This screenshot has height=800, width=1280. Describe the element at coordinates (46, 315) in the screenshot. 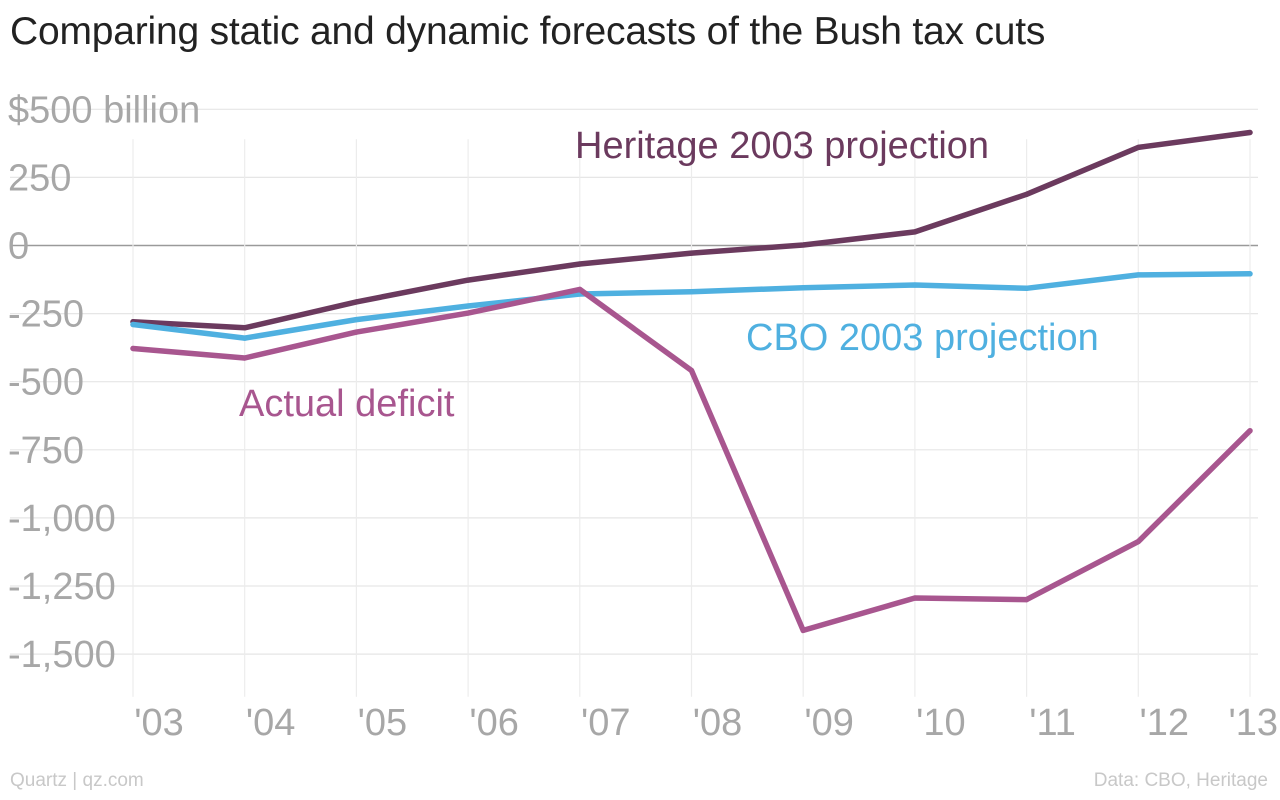

I see `y-tick-label: -250` at that location.